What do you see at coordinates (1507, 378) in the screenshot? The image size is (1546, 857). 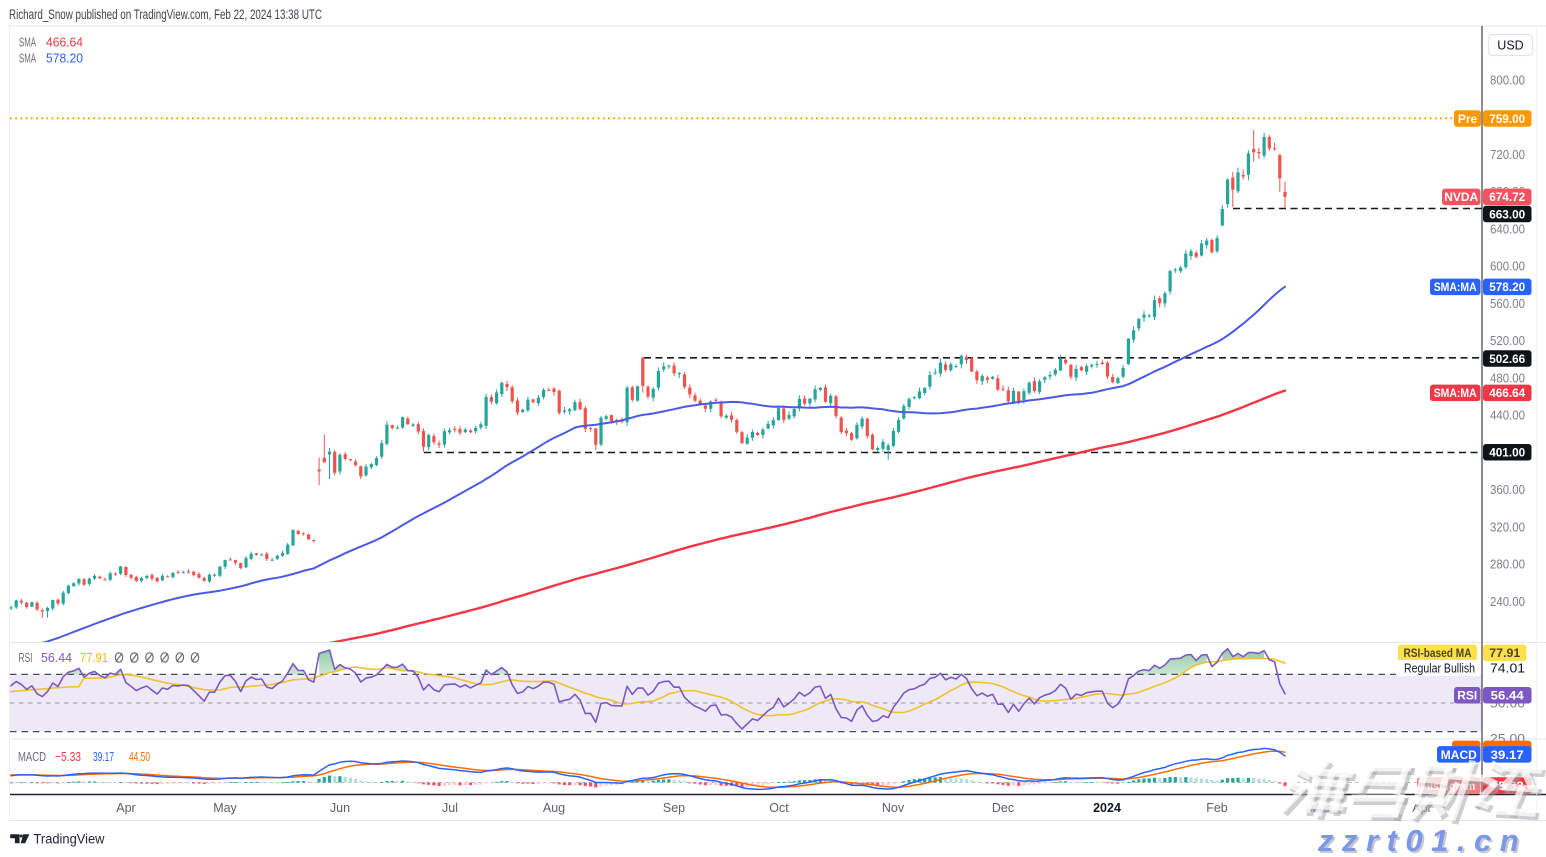 I see `svg-text: 480.00` at bounding box center [1507, 378].